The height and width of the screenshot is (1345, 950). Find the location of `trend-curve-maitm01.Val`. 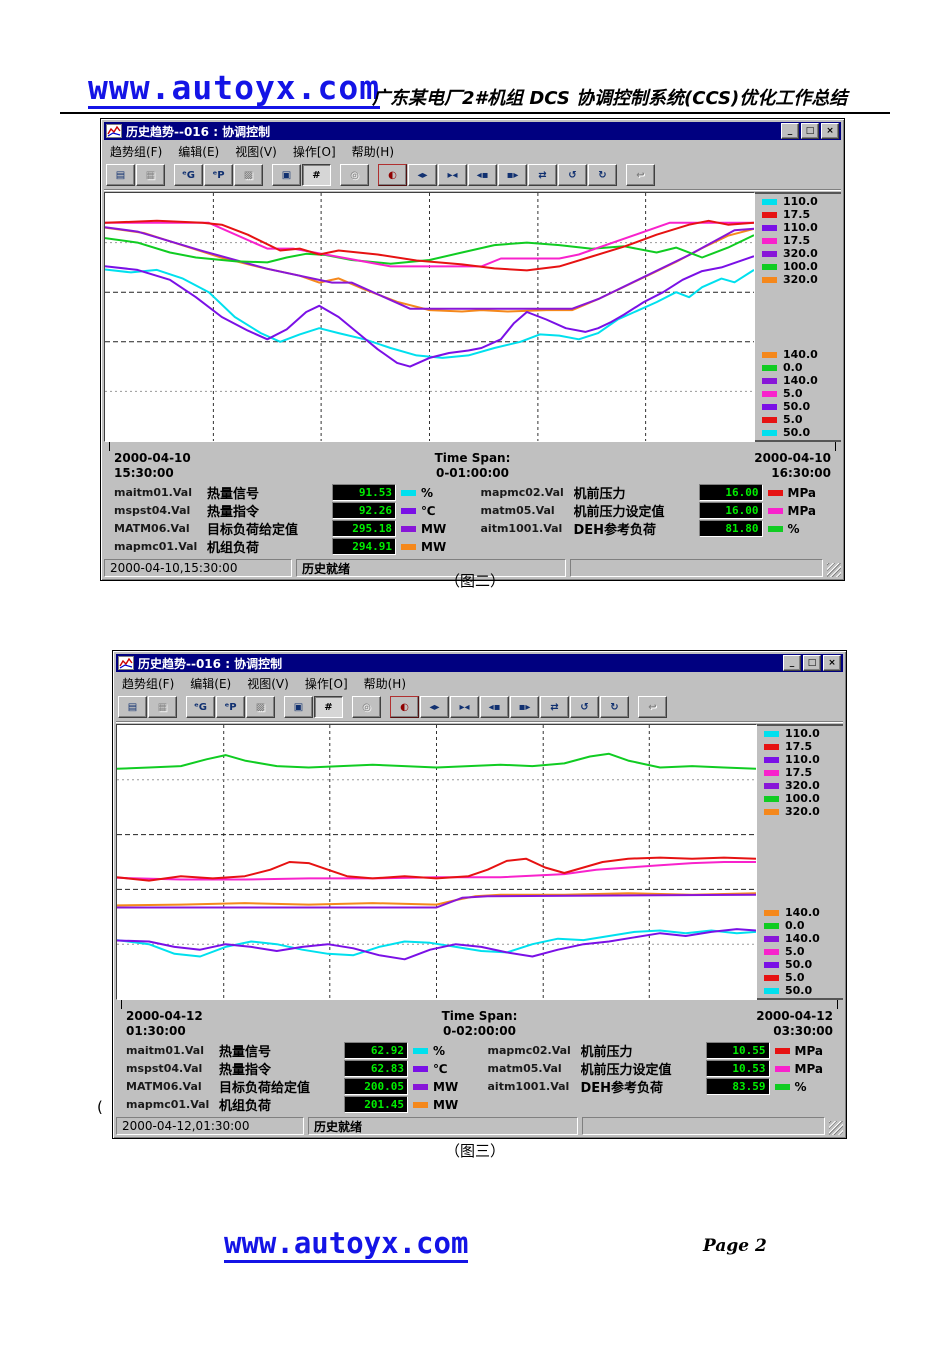

trend-curve-maitm01.Val is located at coordinates (429, 313).